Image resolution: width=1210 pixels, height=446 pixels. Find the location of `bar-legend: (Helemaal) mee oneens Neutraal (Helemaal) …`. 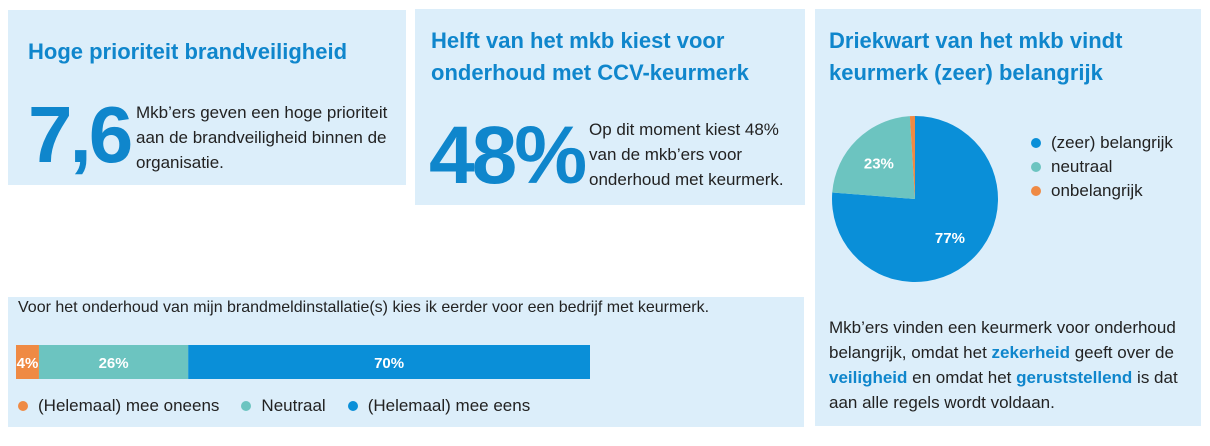

bar-legend: (Helemaal) mee oneens Neutraal (Helemaal) … is located at coordinates (274, 406).